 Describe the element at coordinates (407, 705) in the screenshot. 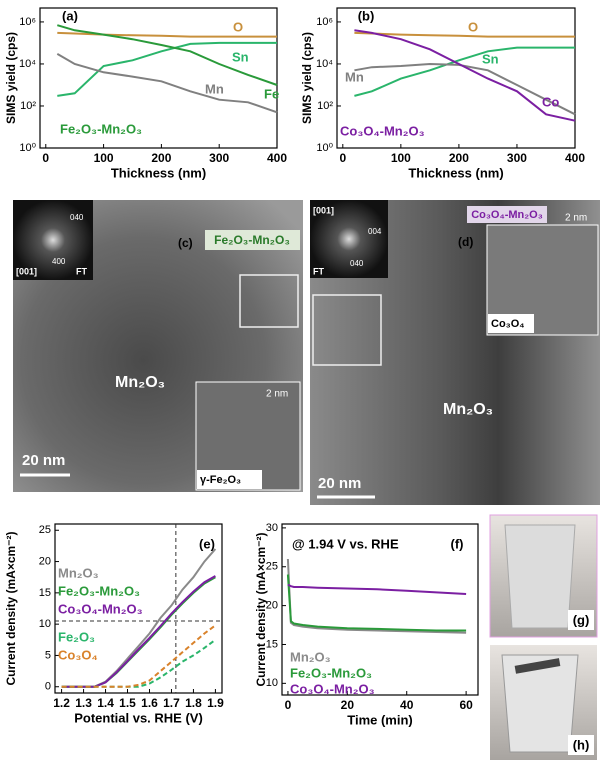

I see `x-tick-label: 40` at that location.